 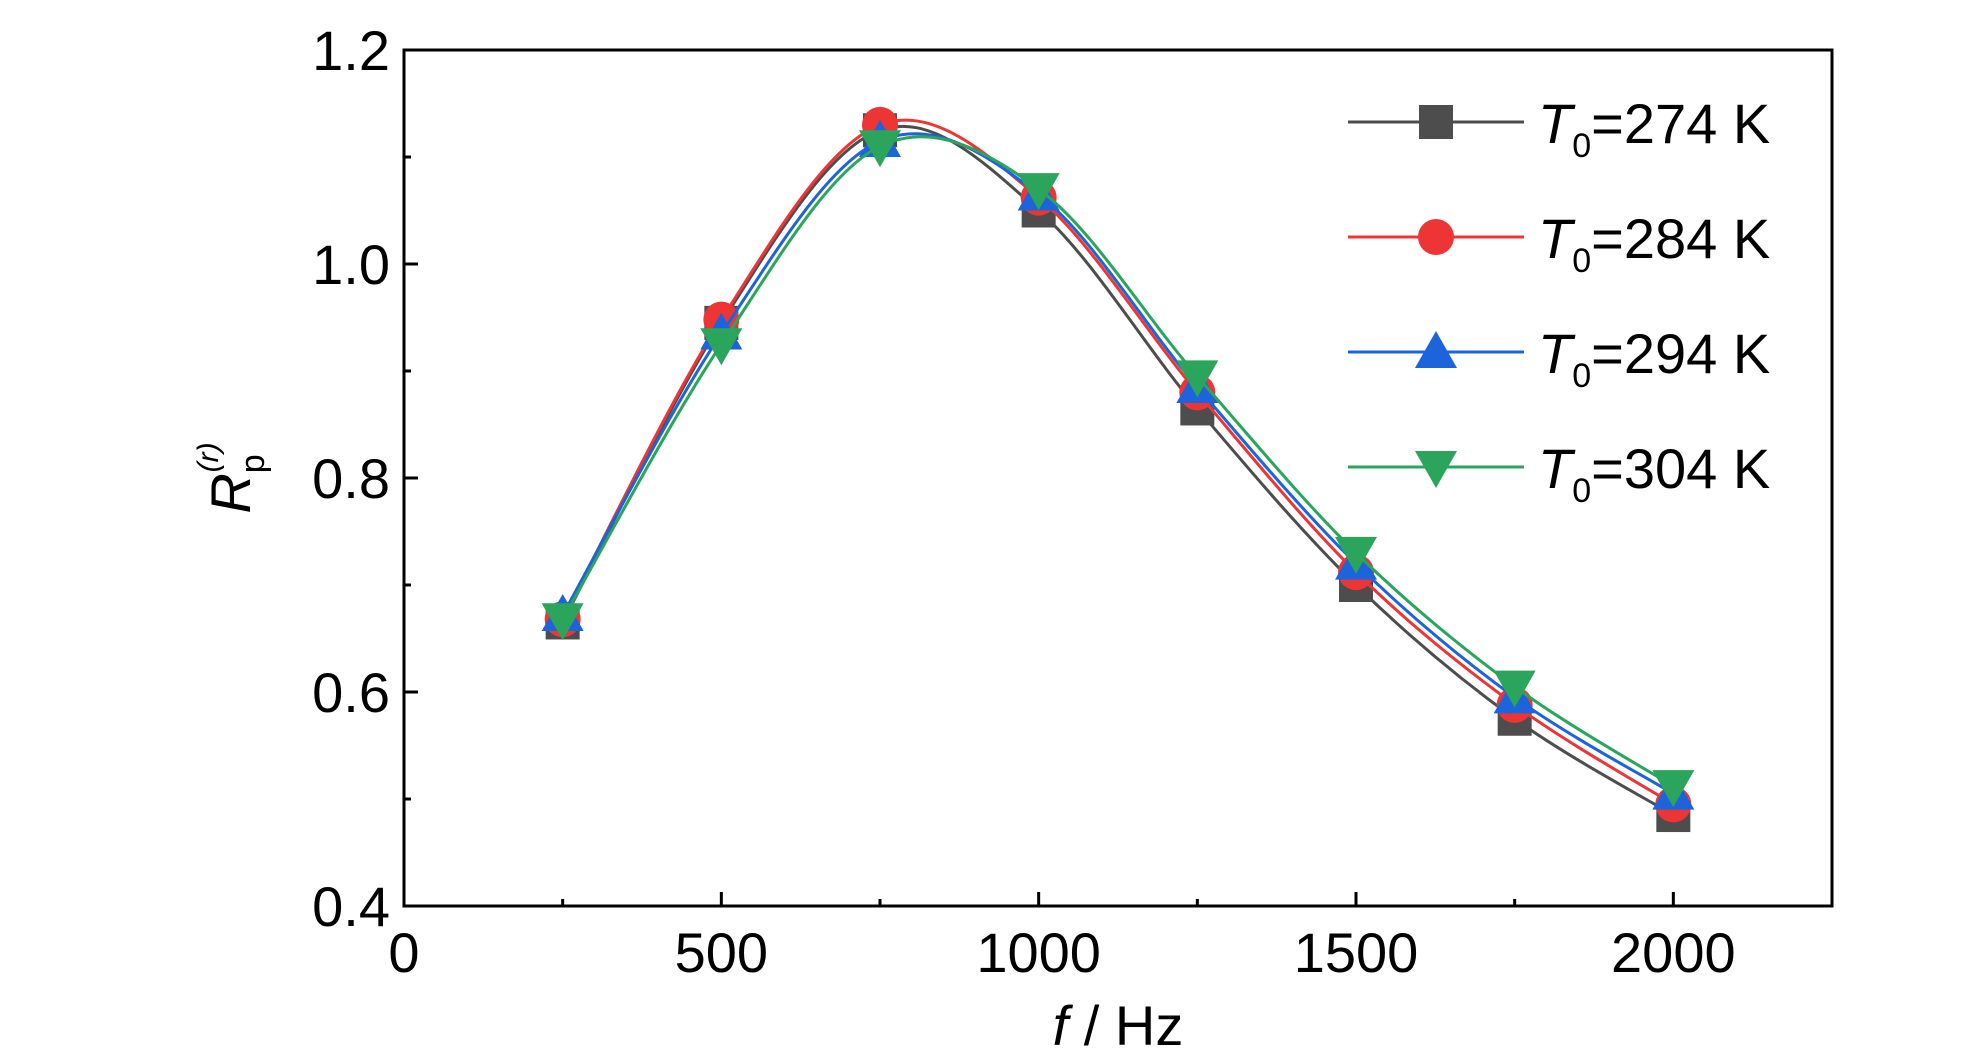 I want to click on legend-label: T0=274 K, so click(x=1654, y=128).